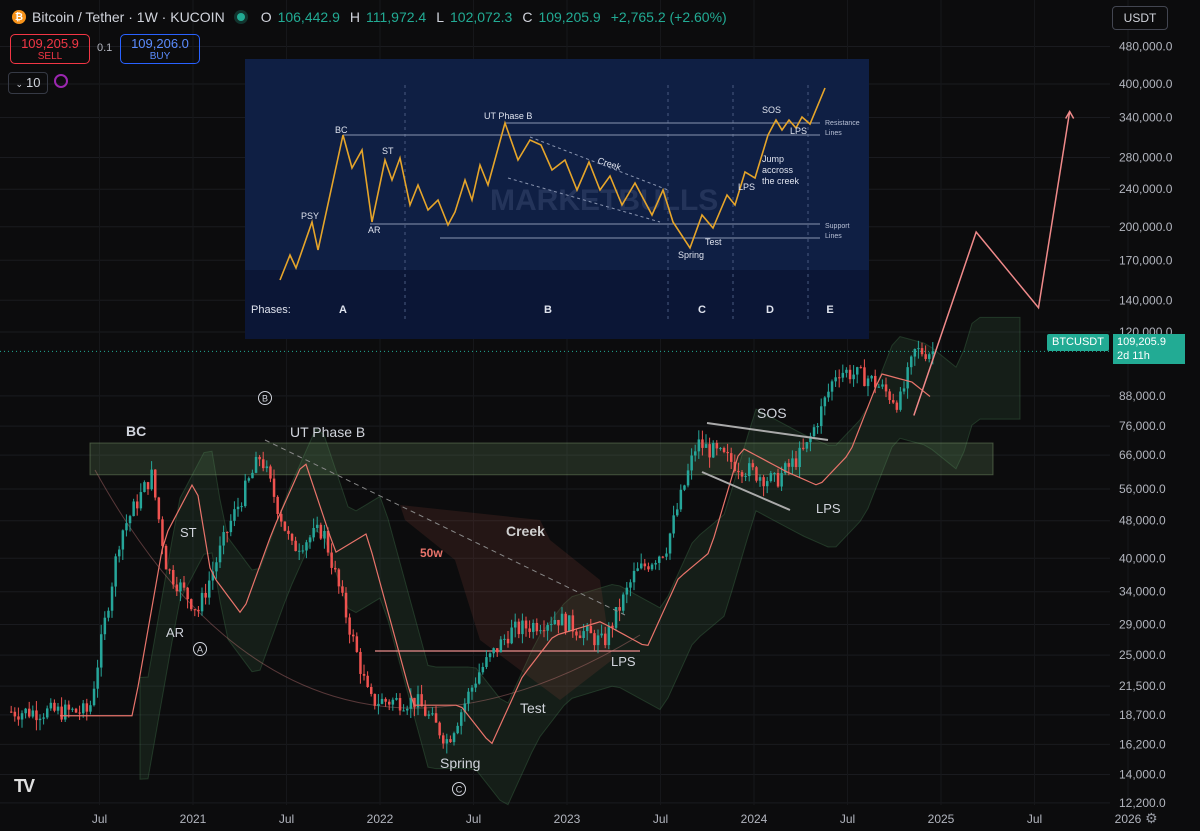  Describe the element at coordinates (265, 398) in the screenshot. I see `circle-b-icon` at that location.